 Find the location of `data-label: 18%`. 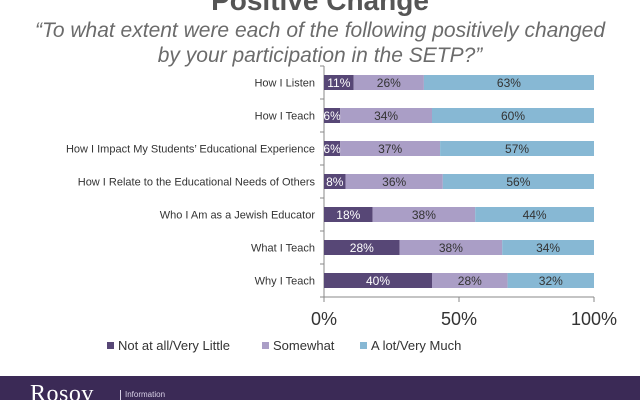

data-label: 18% is located at coordinates (348, 215).